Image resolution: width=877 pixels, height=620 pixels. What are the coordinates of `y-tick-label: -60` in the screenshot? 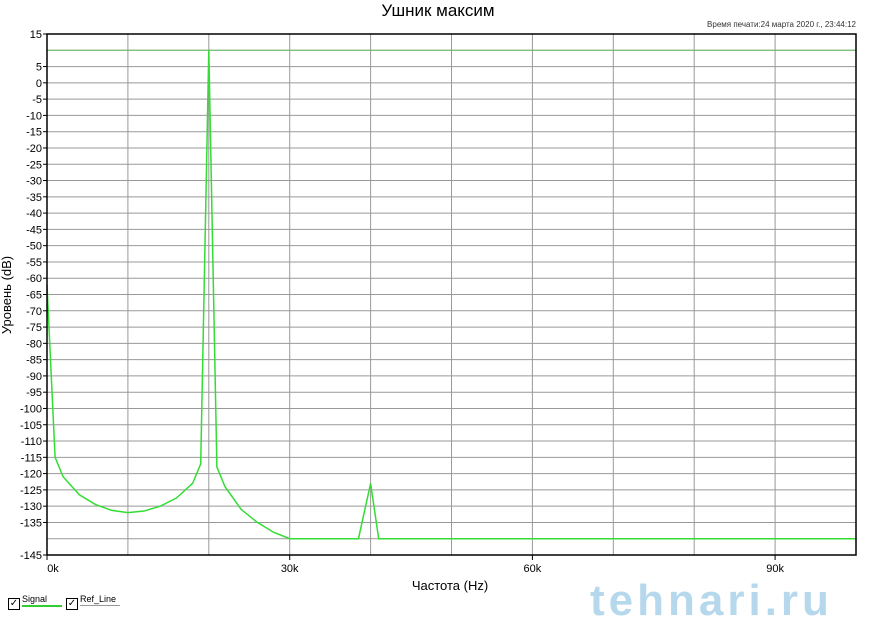 It's located at (34, 279).